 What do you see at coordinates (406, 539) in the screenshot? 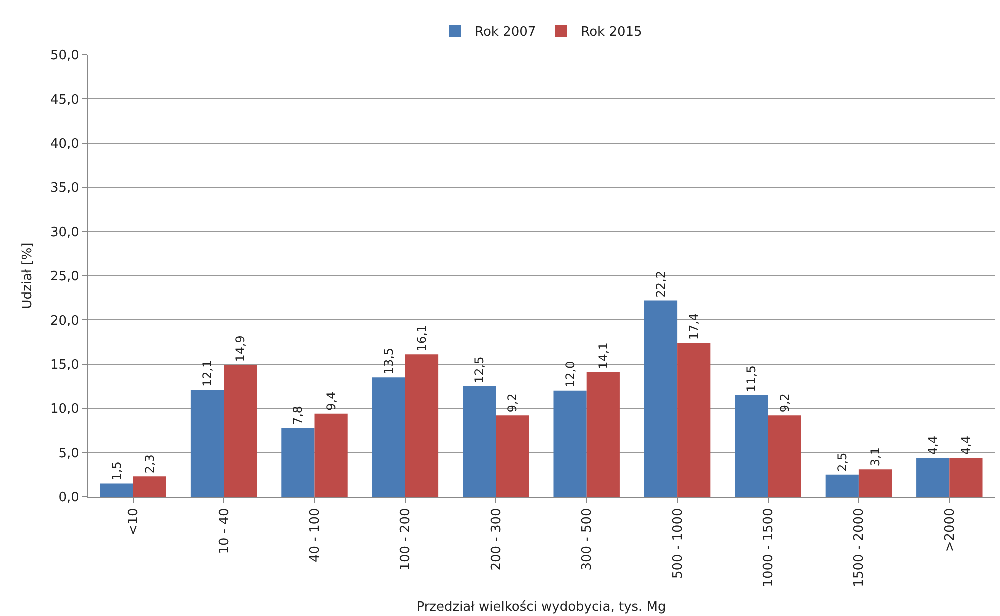
I see `x-tick-label: 100 - 200` at bounding box center [406, 539].